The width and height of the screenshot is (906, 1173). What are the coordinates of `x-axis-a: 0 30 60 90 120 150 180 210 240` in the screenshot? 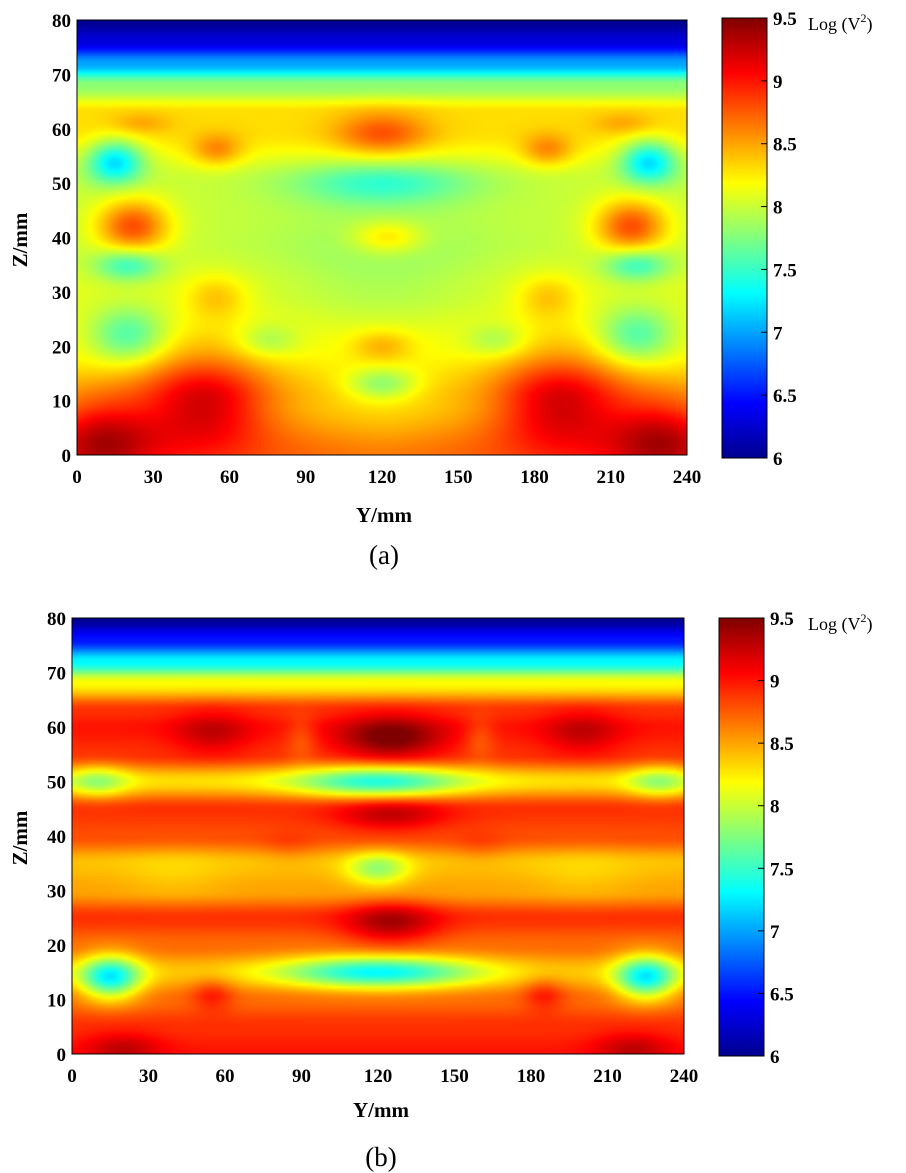 It's located at (386, 477).